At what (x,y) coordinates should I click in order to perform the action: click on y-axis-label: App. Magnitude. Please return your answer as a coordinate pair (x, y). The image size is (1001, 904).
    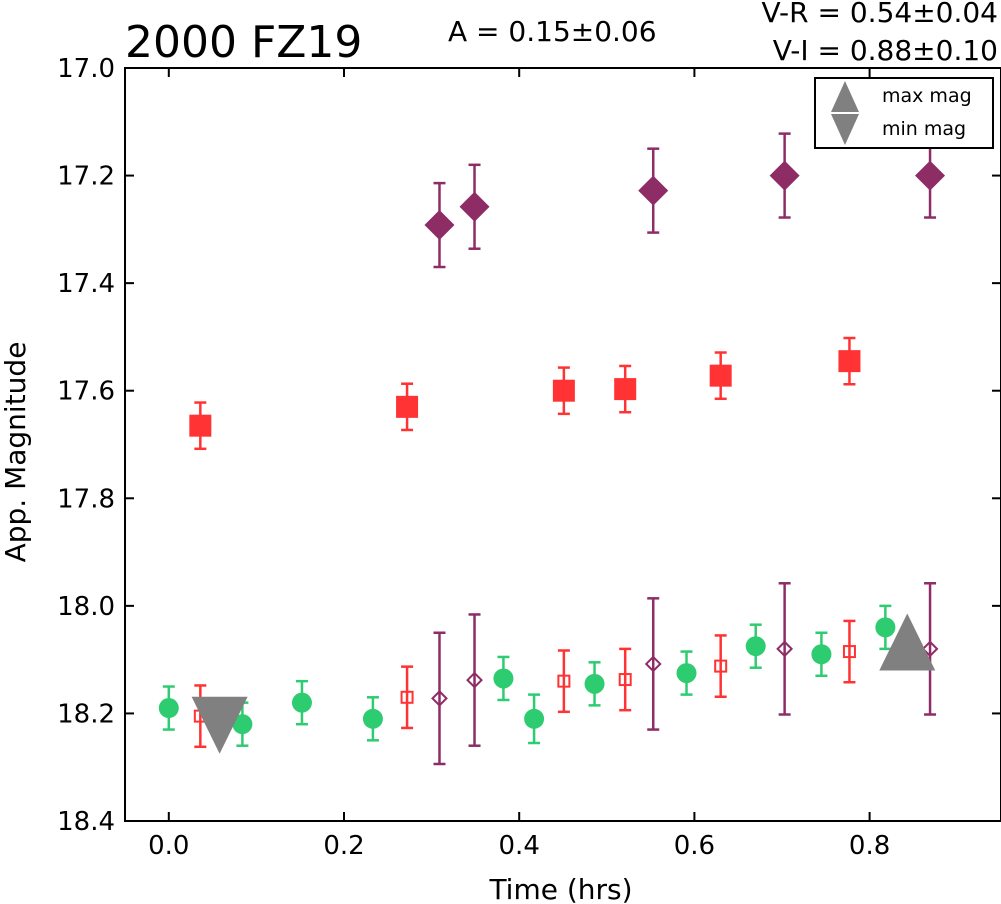
    Looking at the image, I should click on (16, 452).